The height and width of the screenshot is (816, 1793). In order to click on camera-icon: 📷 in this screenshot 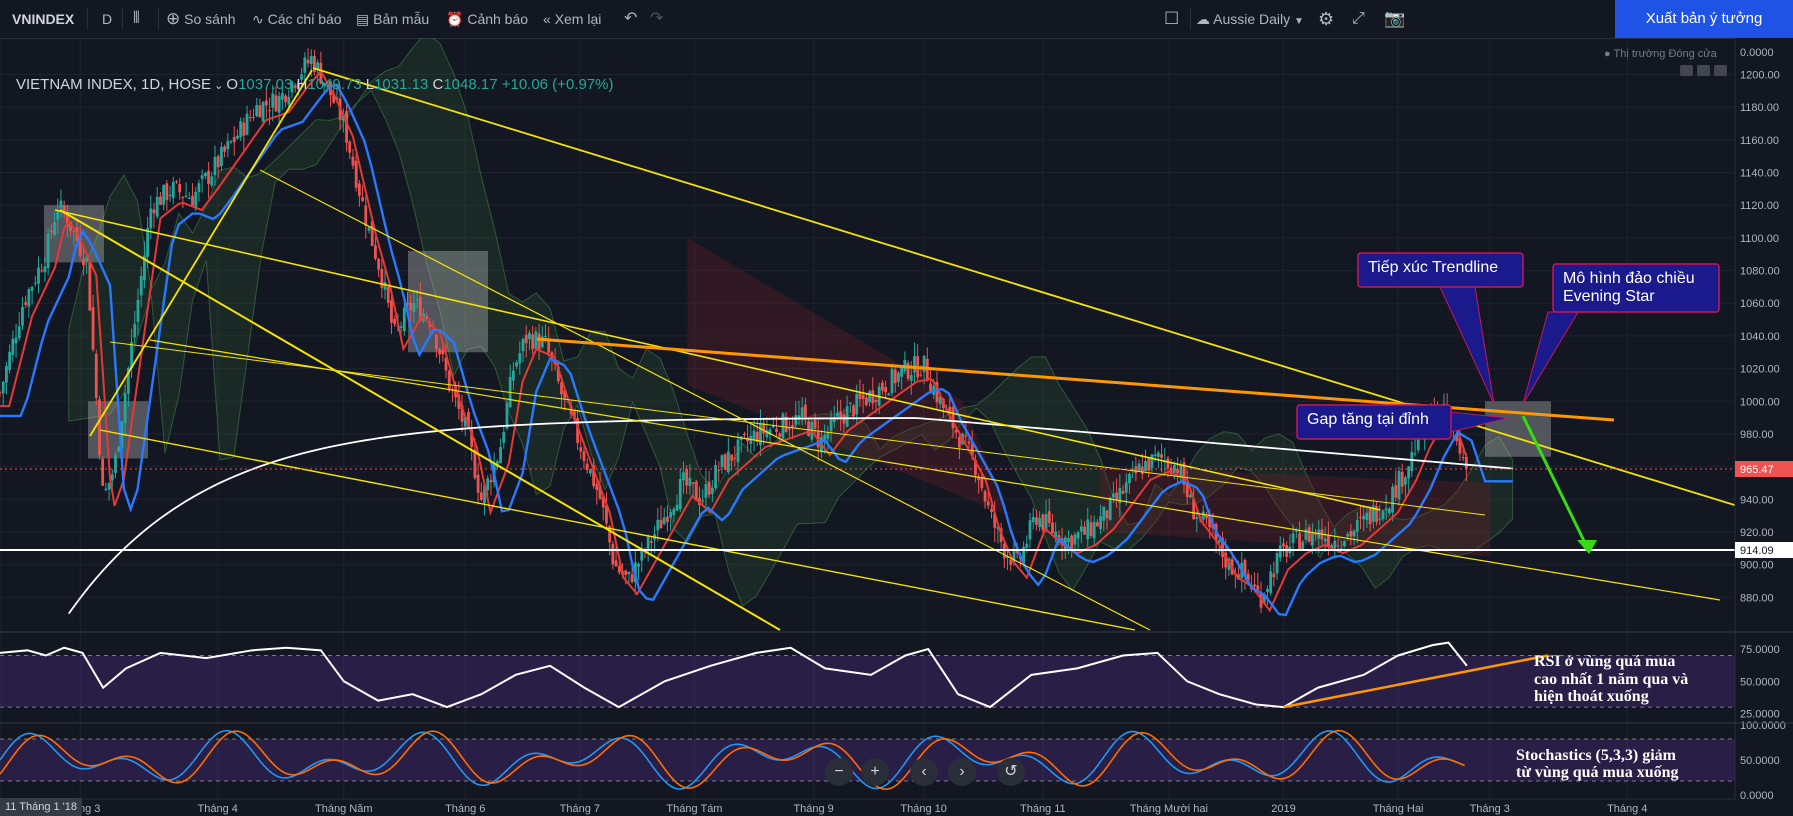, I will do `click(1395, 18)`.